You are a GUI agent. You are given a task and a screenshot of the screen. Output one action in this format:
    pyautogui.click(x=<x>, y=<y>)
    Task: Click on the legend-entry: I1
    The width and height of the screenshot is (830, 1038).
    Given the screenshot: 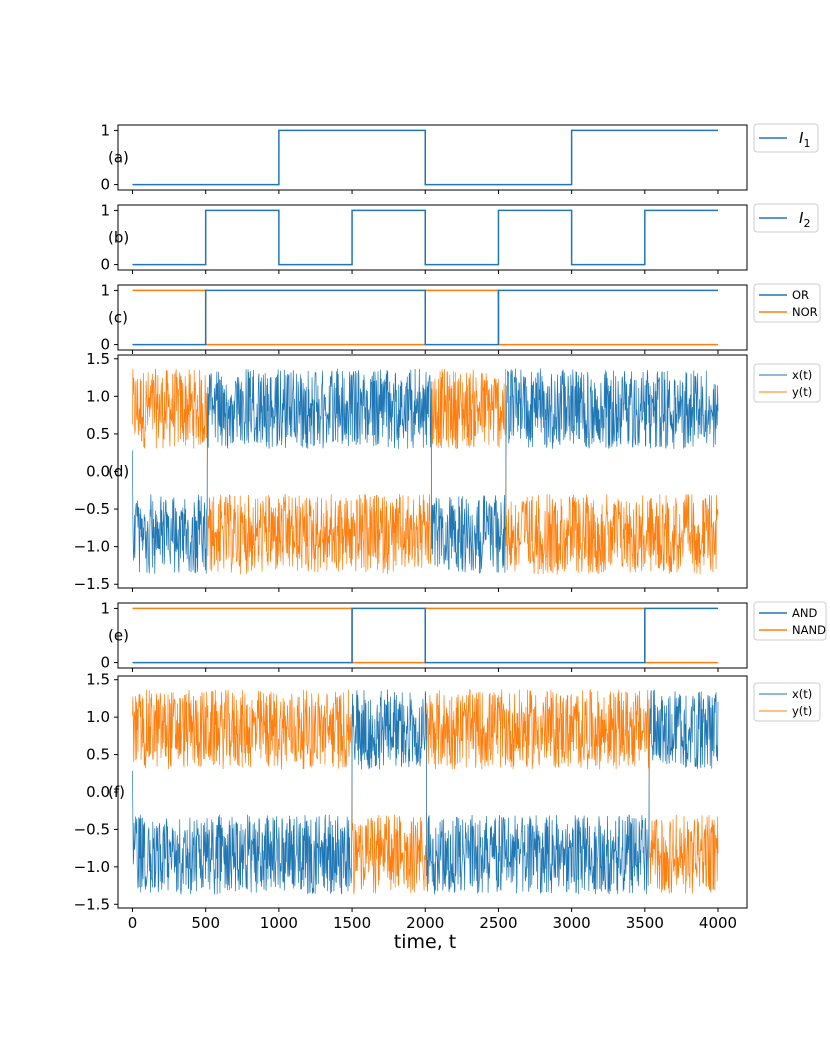 What is the action you would take?
    pyautogui.click(x=804, y=139)
    